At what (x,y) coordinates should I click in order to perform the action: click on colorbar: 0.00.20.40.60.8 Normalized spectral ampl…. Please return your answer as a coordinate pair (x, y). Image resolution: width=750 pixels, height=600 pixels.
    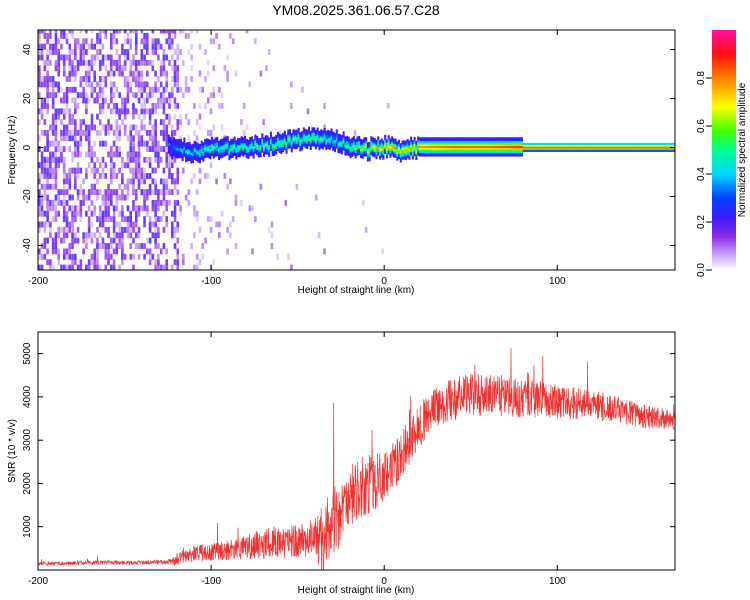
    Looking at the image, I should click on (722, 153).